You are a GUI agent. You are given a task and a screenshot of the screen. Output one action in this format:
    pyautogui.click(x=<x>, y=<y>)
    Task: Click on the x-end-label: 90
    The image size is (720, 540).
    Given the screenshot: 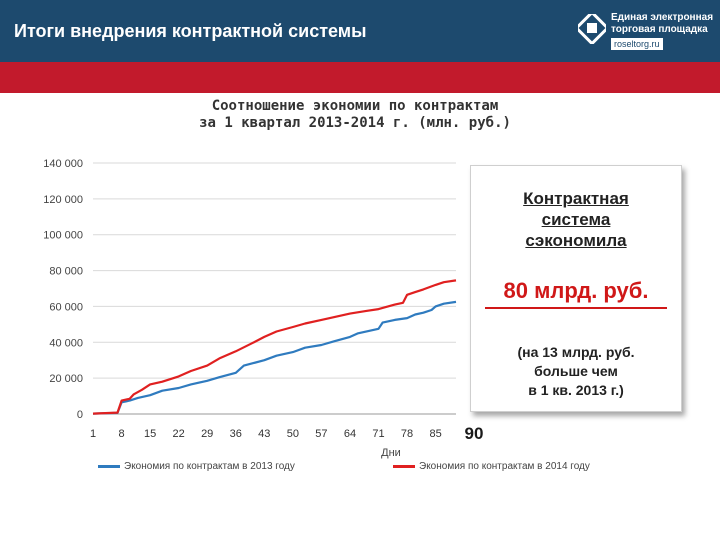 What is the action you would take?
    pyautogui.click(x=474, y=433)
    